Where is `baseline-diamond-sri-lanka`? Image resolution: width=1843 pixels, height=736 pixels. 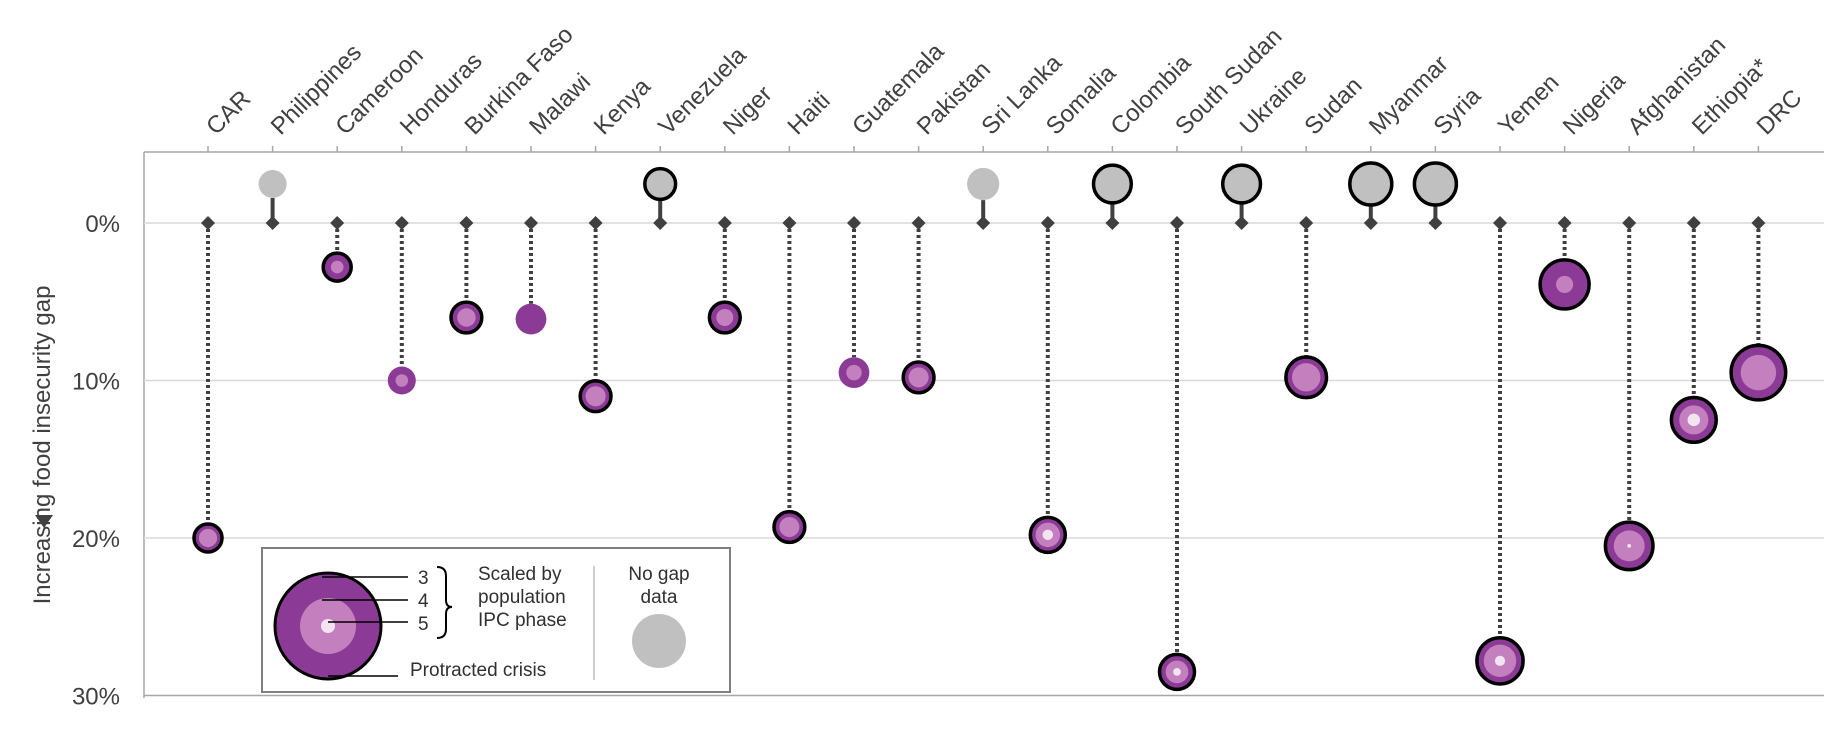
baseline-diamond-sri-lanka is located at coordinates (983, 223).